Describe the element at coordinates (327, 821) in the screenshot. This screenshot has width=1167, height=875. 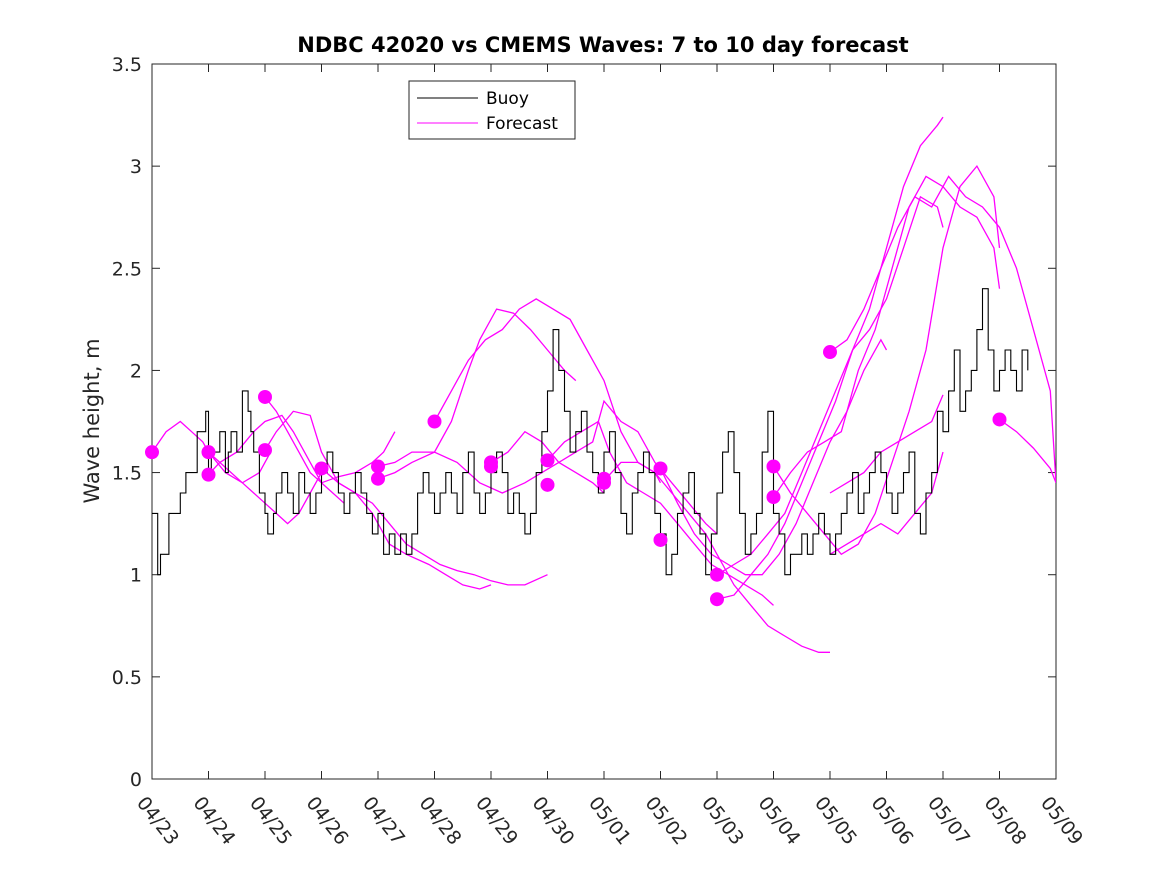
I see `x-tick-label: 04/26` at that location.